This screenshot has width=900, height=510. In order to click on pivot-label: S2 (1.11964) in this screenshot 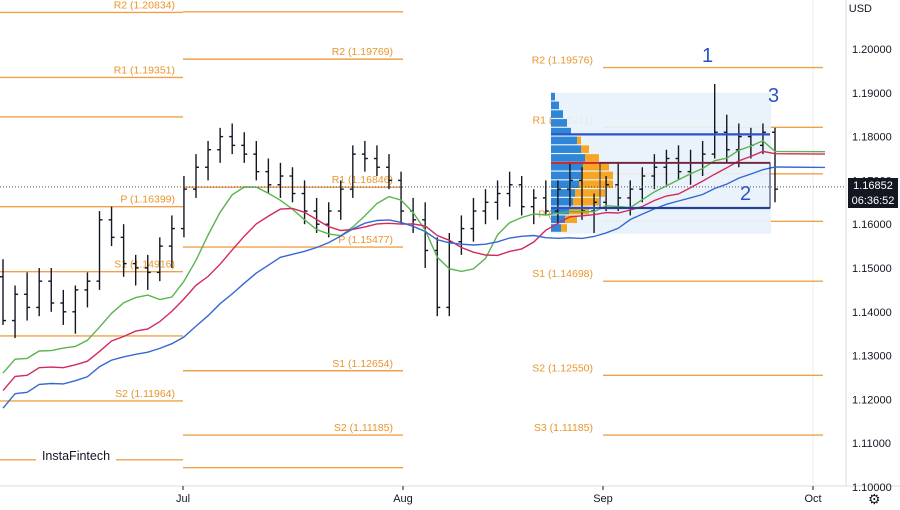, I will do `click(145, 394)`.